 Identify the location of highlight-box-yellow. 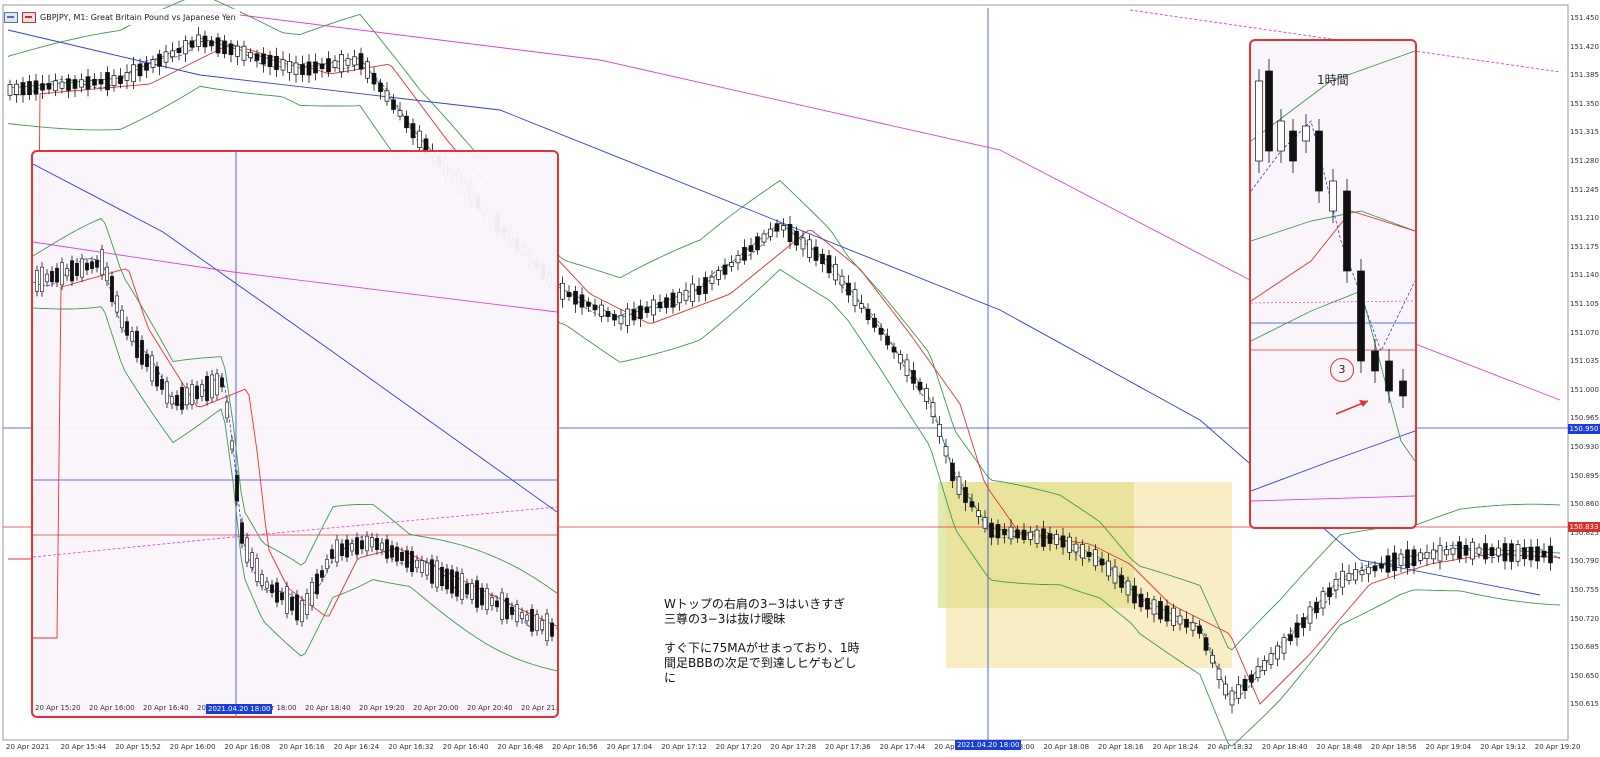
(1089, 575).